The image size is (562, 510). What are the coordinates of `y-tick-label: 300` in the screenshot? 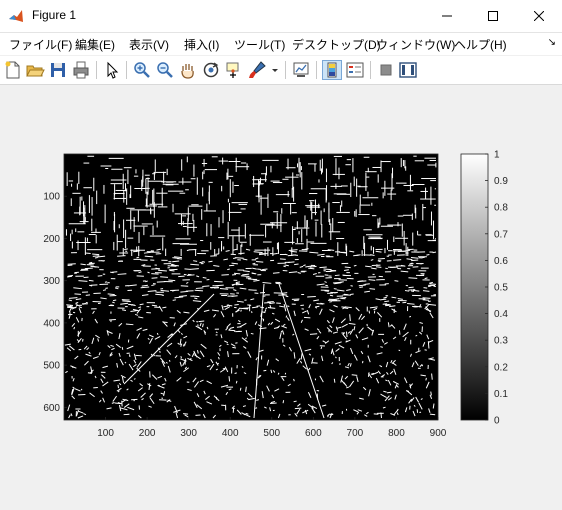 It's located at (51, 281).